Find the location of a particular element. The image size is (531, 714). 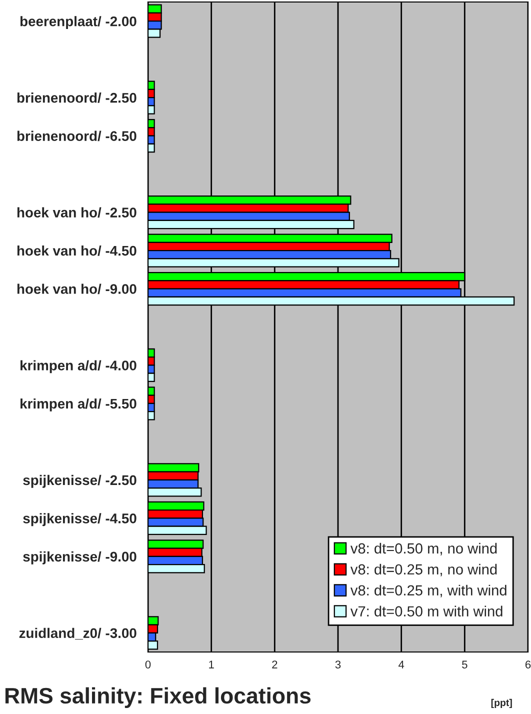

legend-label: v8: dt=0.50 m, no wind is located at coordinates (423, 549).